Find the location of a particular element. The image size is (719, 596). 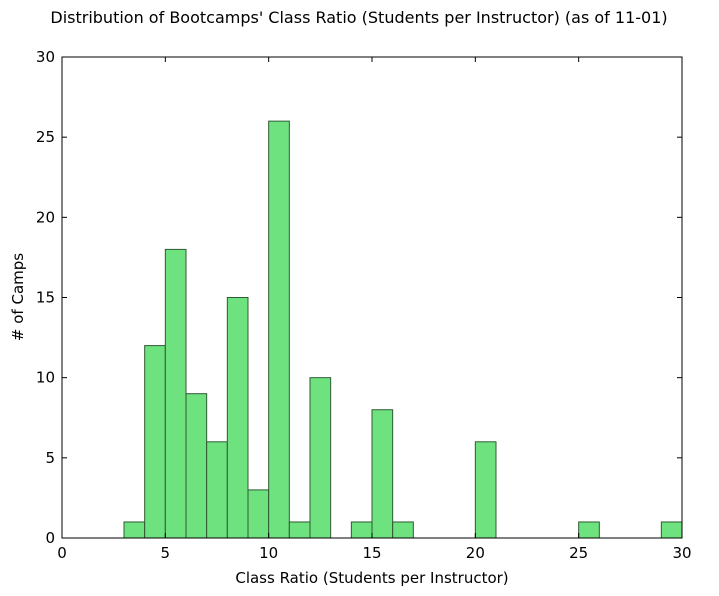

y-tick-label-6: 30 is located at coordinates (45, 57).